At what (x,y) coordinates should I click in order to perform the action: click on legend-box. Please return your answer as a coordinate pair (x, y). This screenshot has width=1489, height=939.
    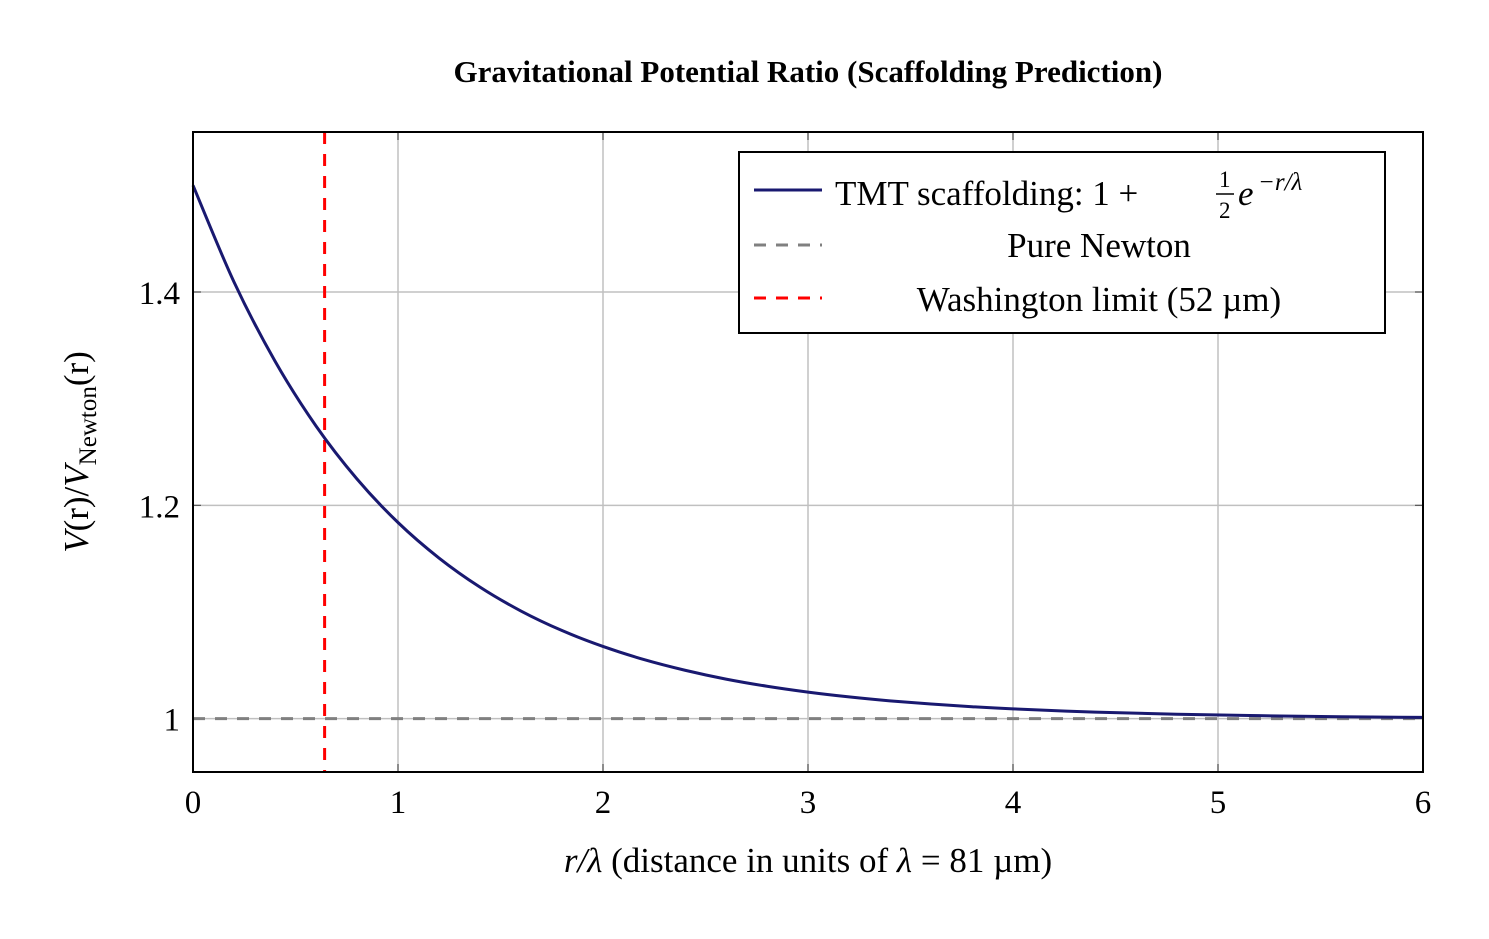
    Looking at the image, I should click on (1062, 242).